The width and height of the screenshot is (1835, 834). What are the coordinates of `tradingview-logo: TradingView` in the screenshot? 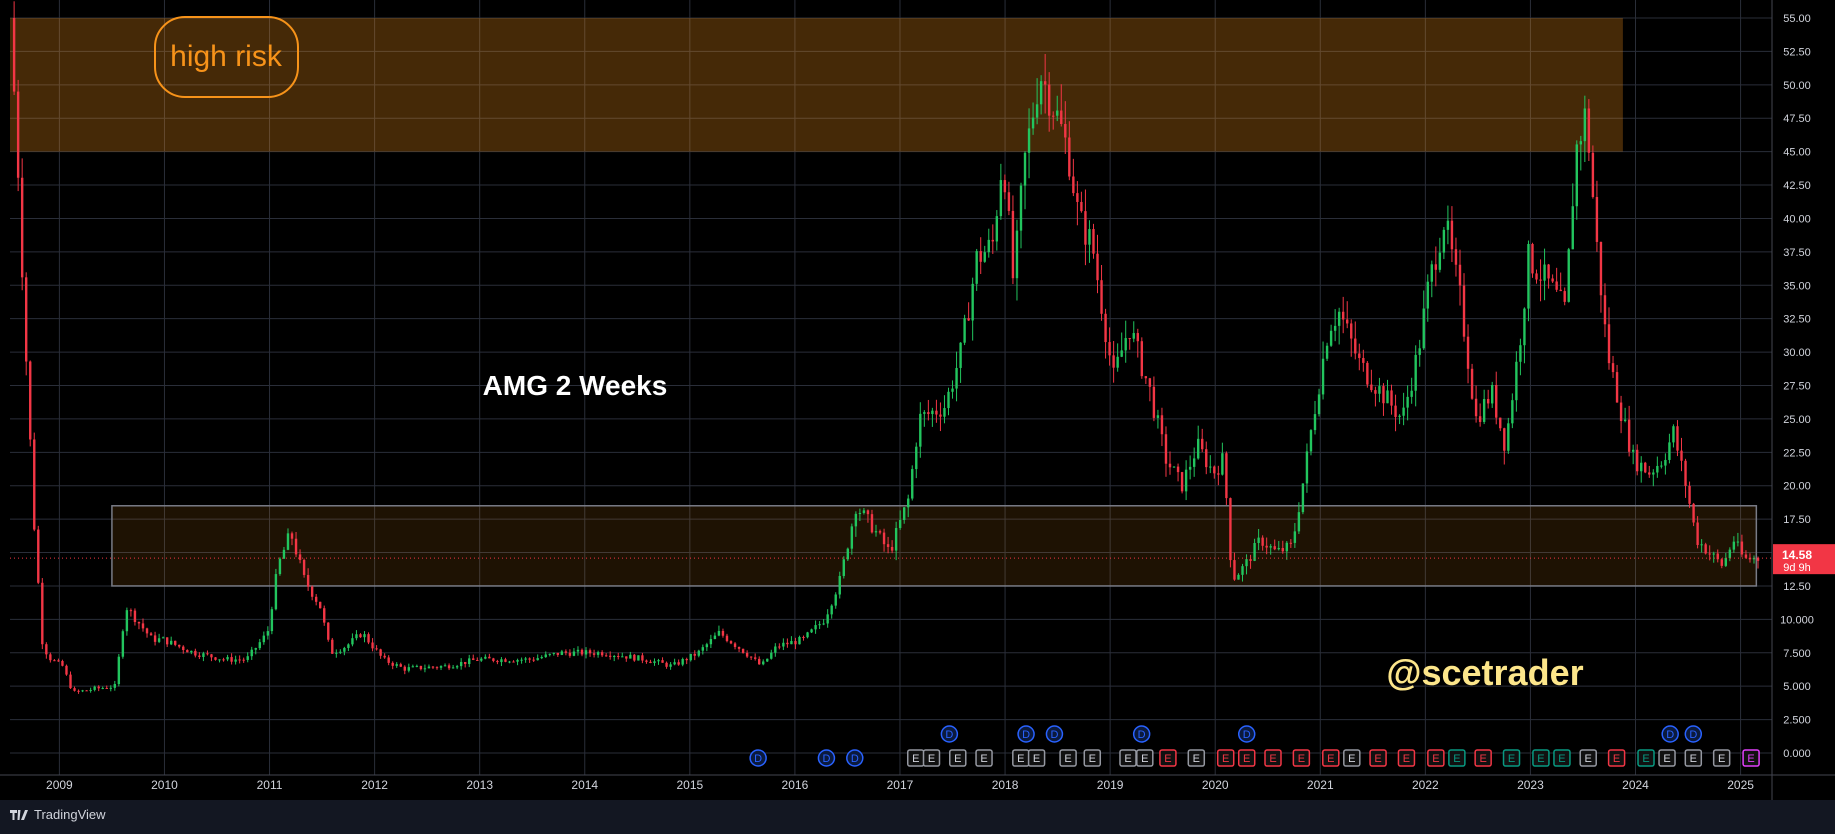 It's located at (58, 814).